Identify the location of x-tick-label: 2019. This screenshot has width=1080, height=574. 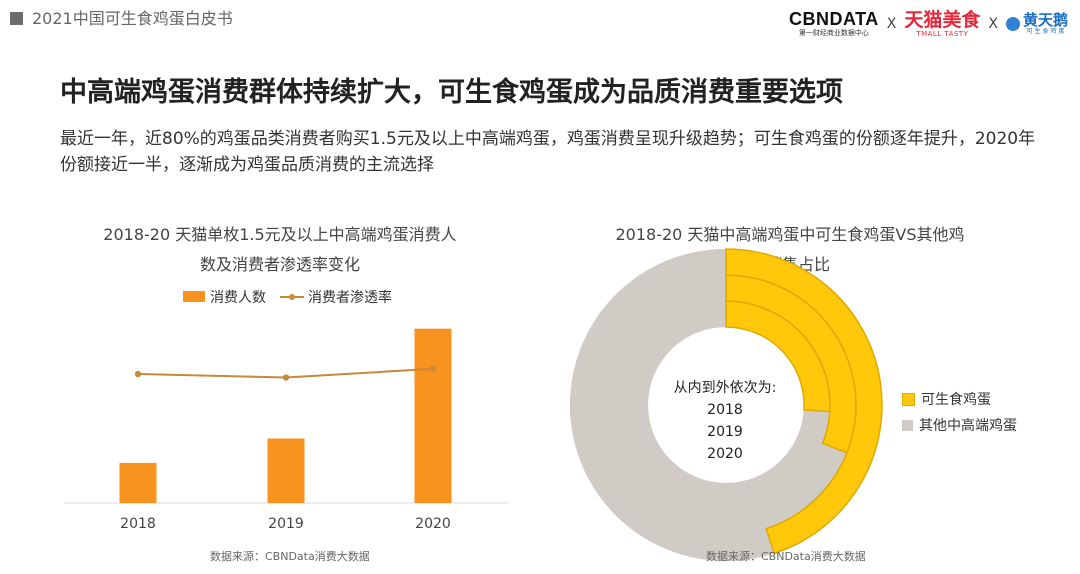
(286, 524).